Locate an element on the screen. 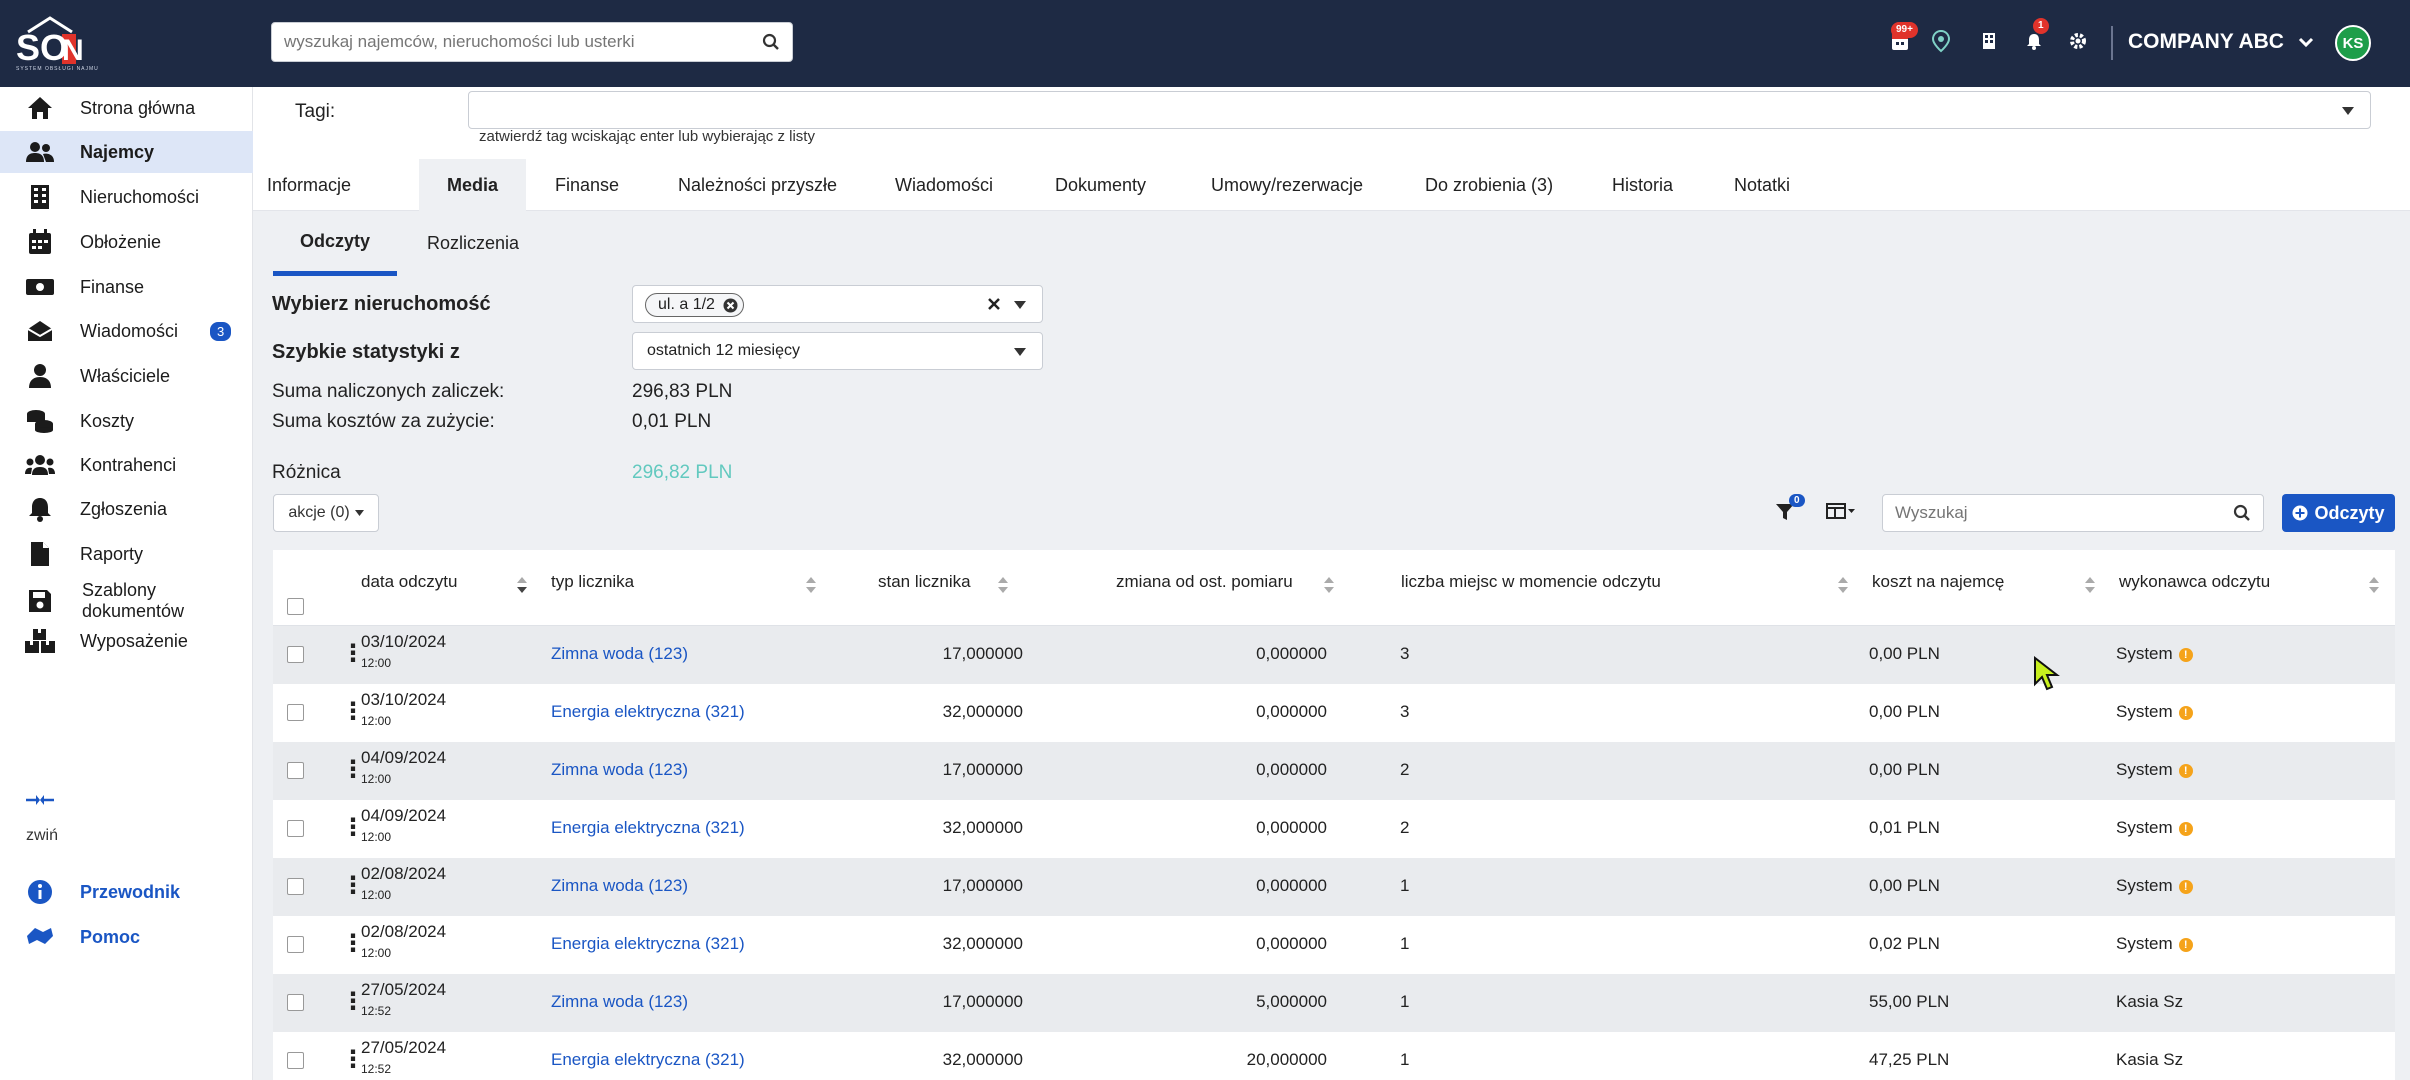 This screenshot has height=1080, width=2410. clear-icon is located at coordinates (994, 304).